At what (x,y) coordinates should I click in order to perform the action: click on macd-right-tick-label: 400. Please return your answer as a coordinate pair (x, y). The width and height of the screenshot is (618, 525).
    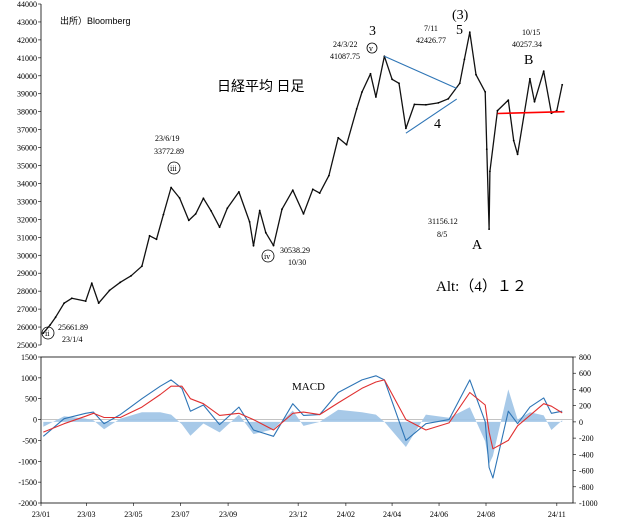
    Looking at the image, I should click on (585, 389).